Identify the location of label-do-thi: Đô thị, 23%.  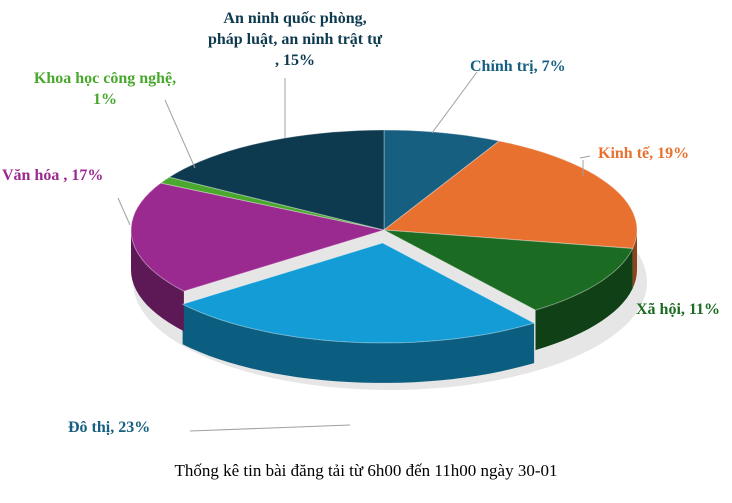
(109, 427).